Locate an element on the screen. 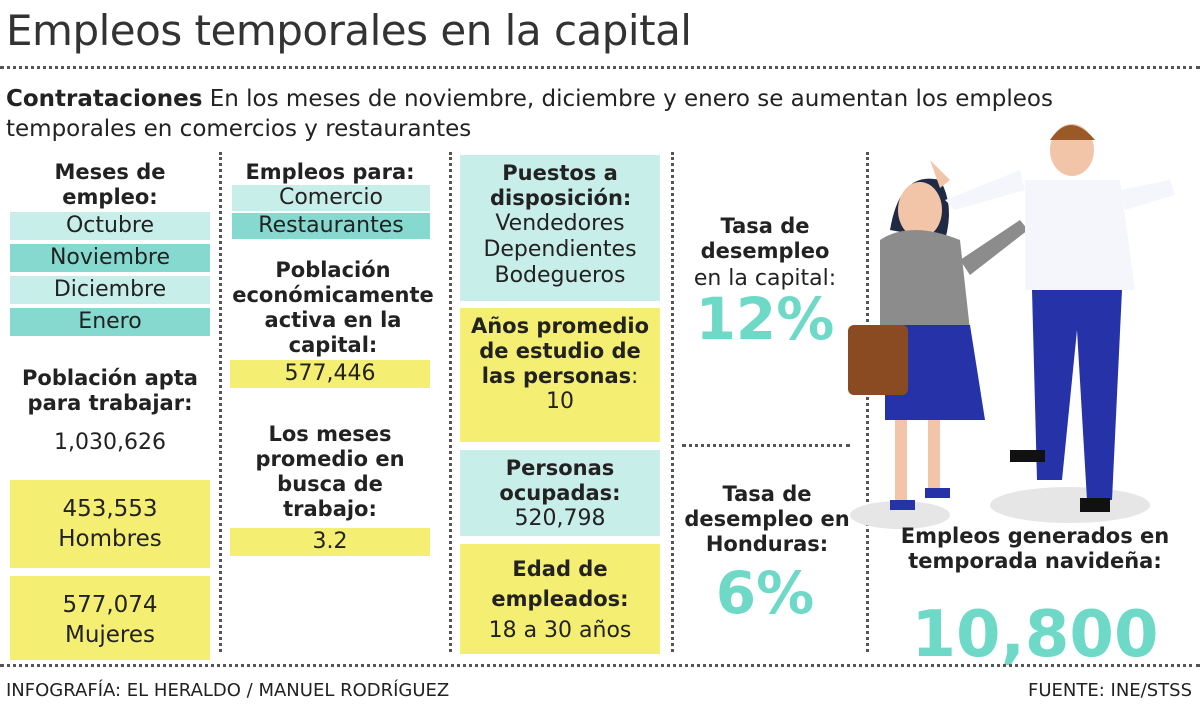 This screenshot has width=1200, height=706. month: Noviembre is located at coordinates (110, 258).